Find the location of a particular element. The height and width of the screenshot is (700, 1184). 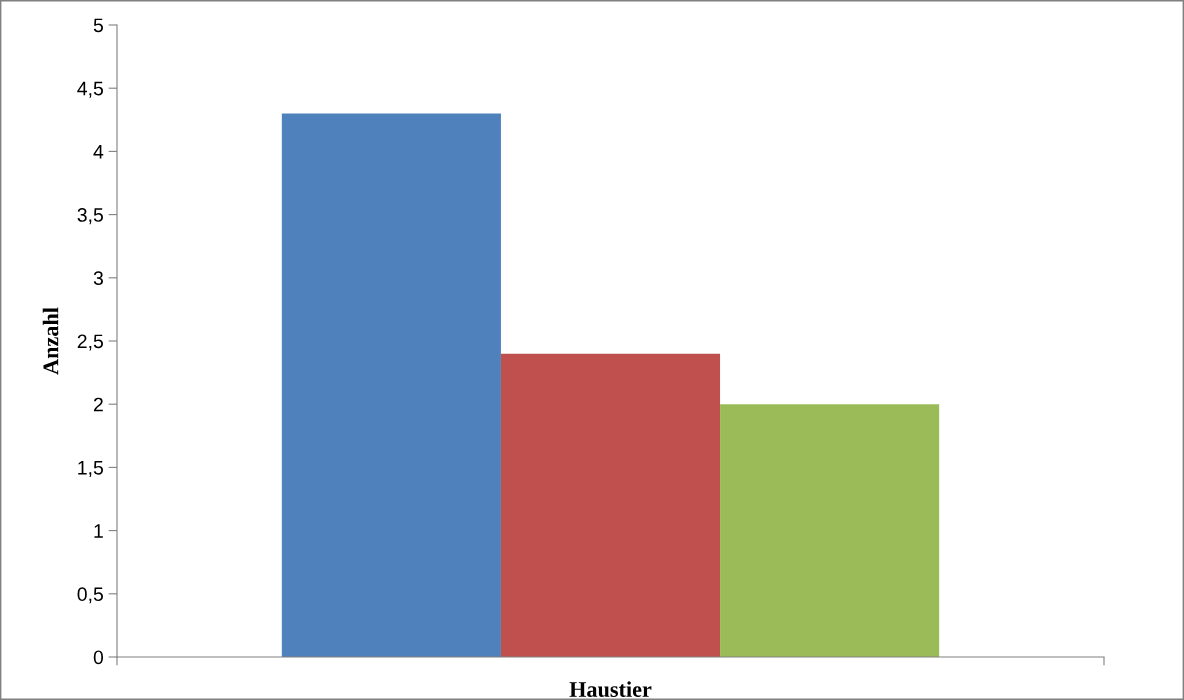

y-axis-title: Anzahl is located at coordinates (50, 341).